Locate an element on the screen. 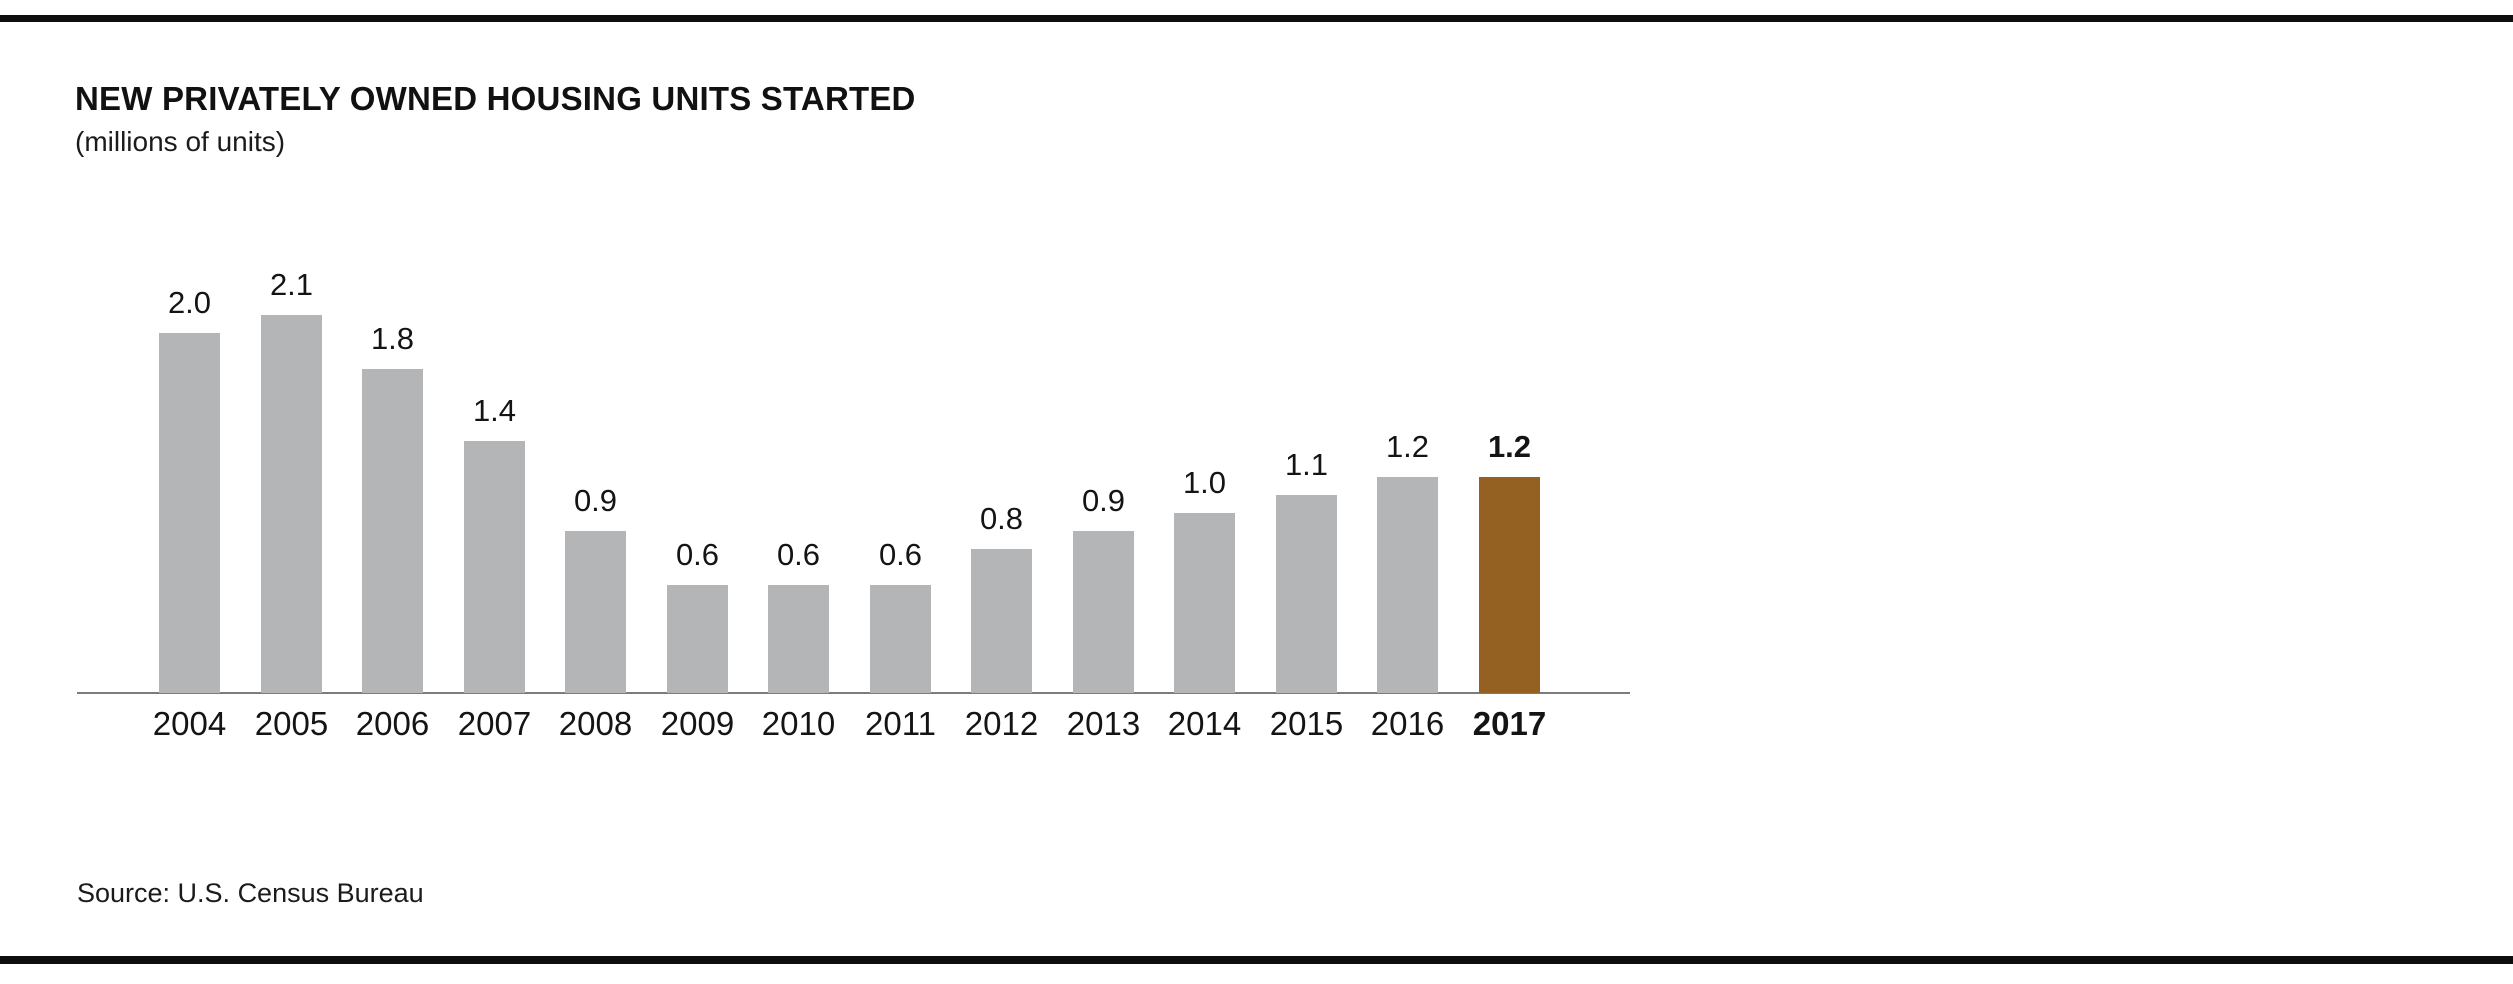 Image resolution: width=2513 pixels, height=984 pixels. bar-year-label: 2009 is located at coordinates (697, 723).